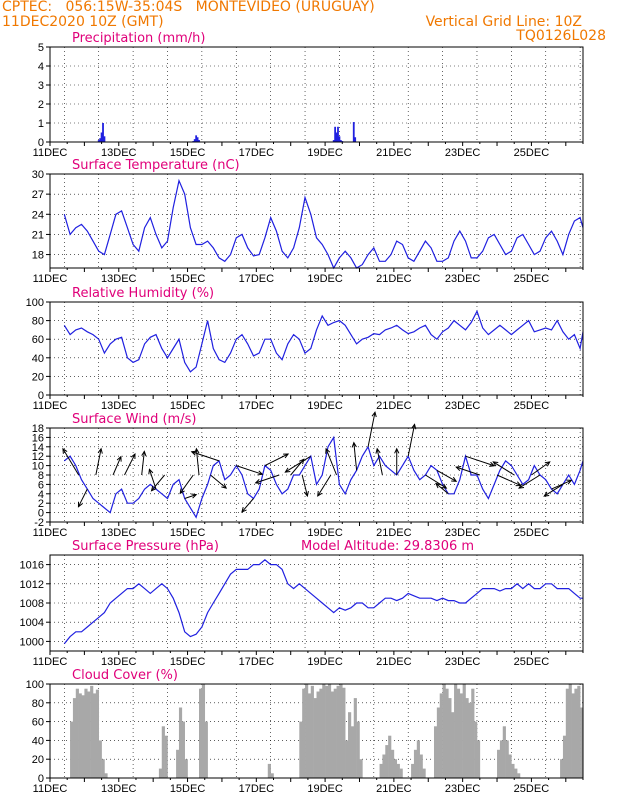  Describe the element at coordinates (125, 675) in the screenshot. I see `panel-title: Cloud Cover (%)` at that location.